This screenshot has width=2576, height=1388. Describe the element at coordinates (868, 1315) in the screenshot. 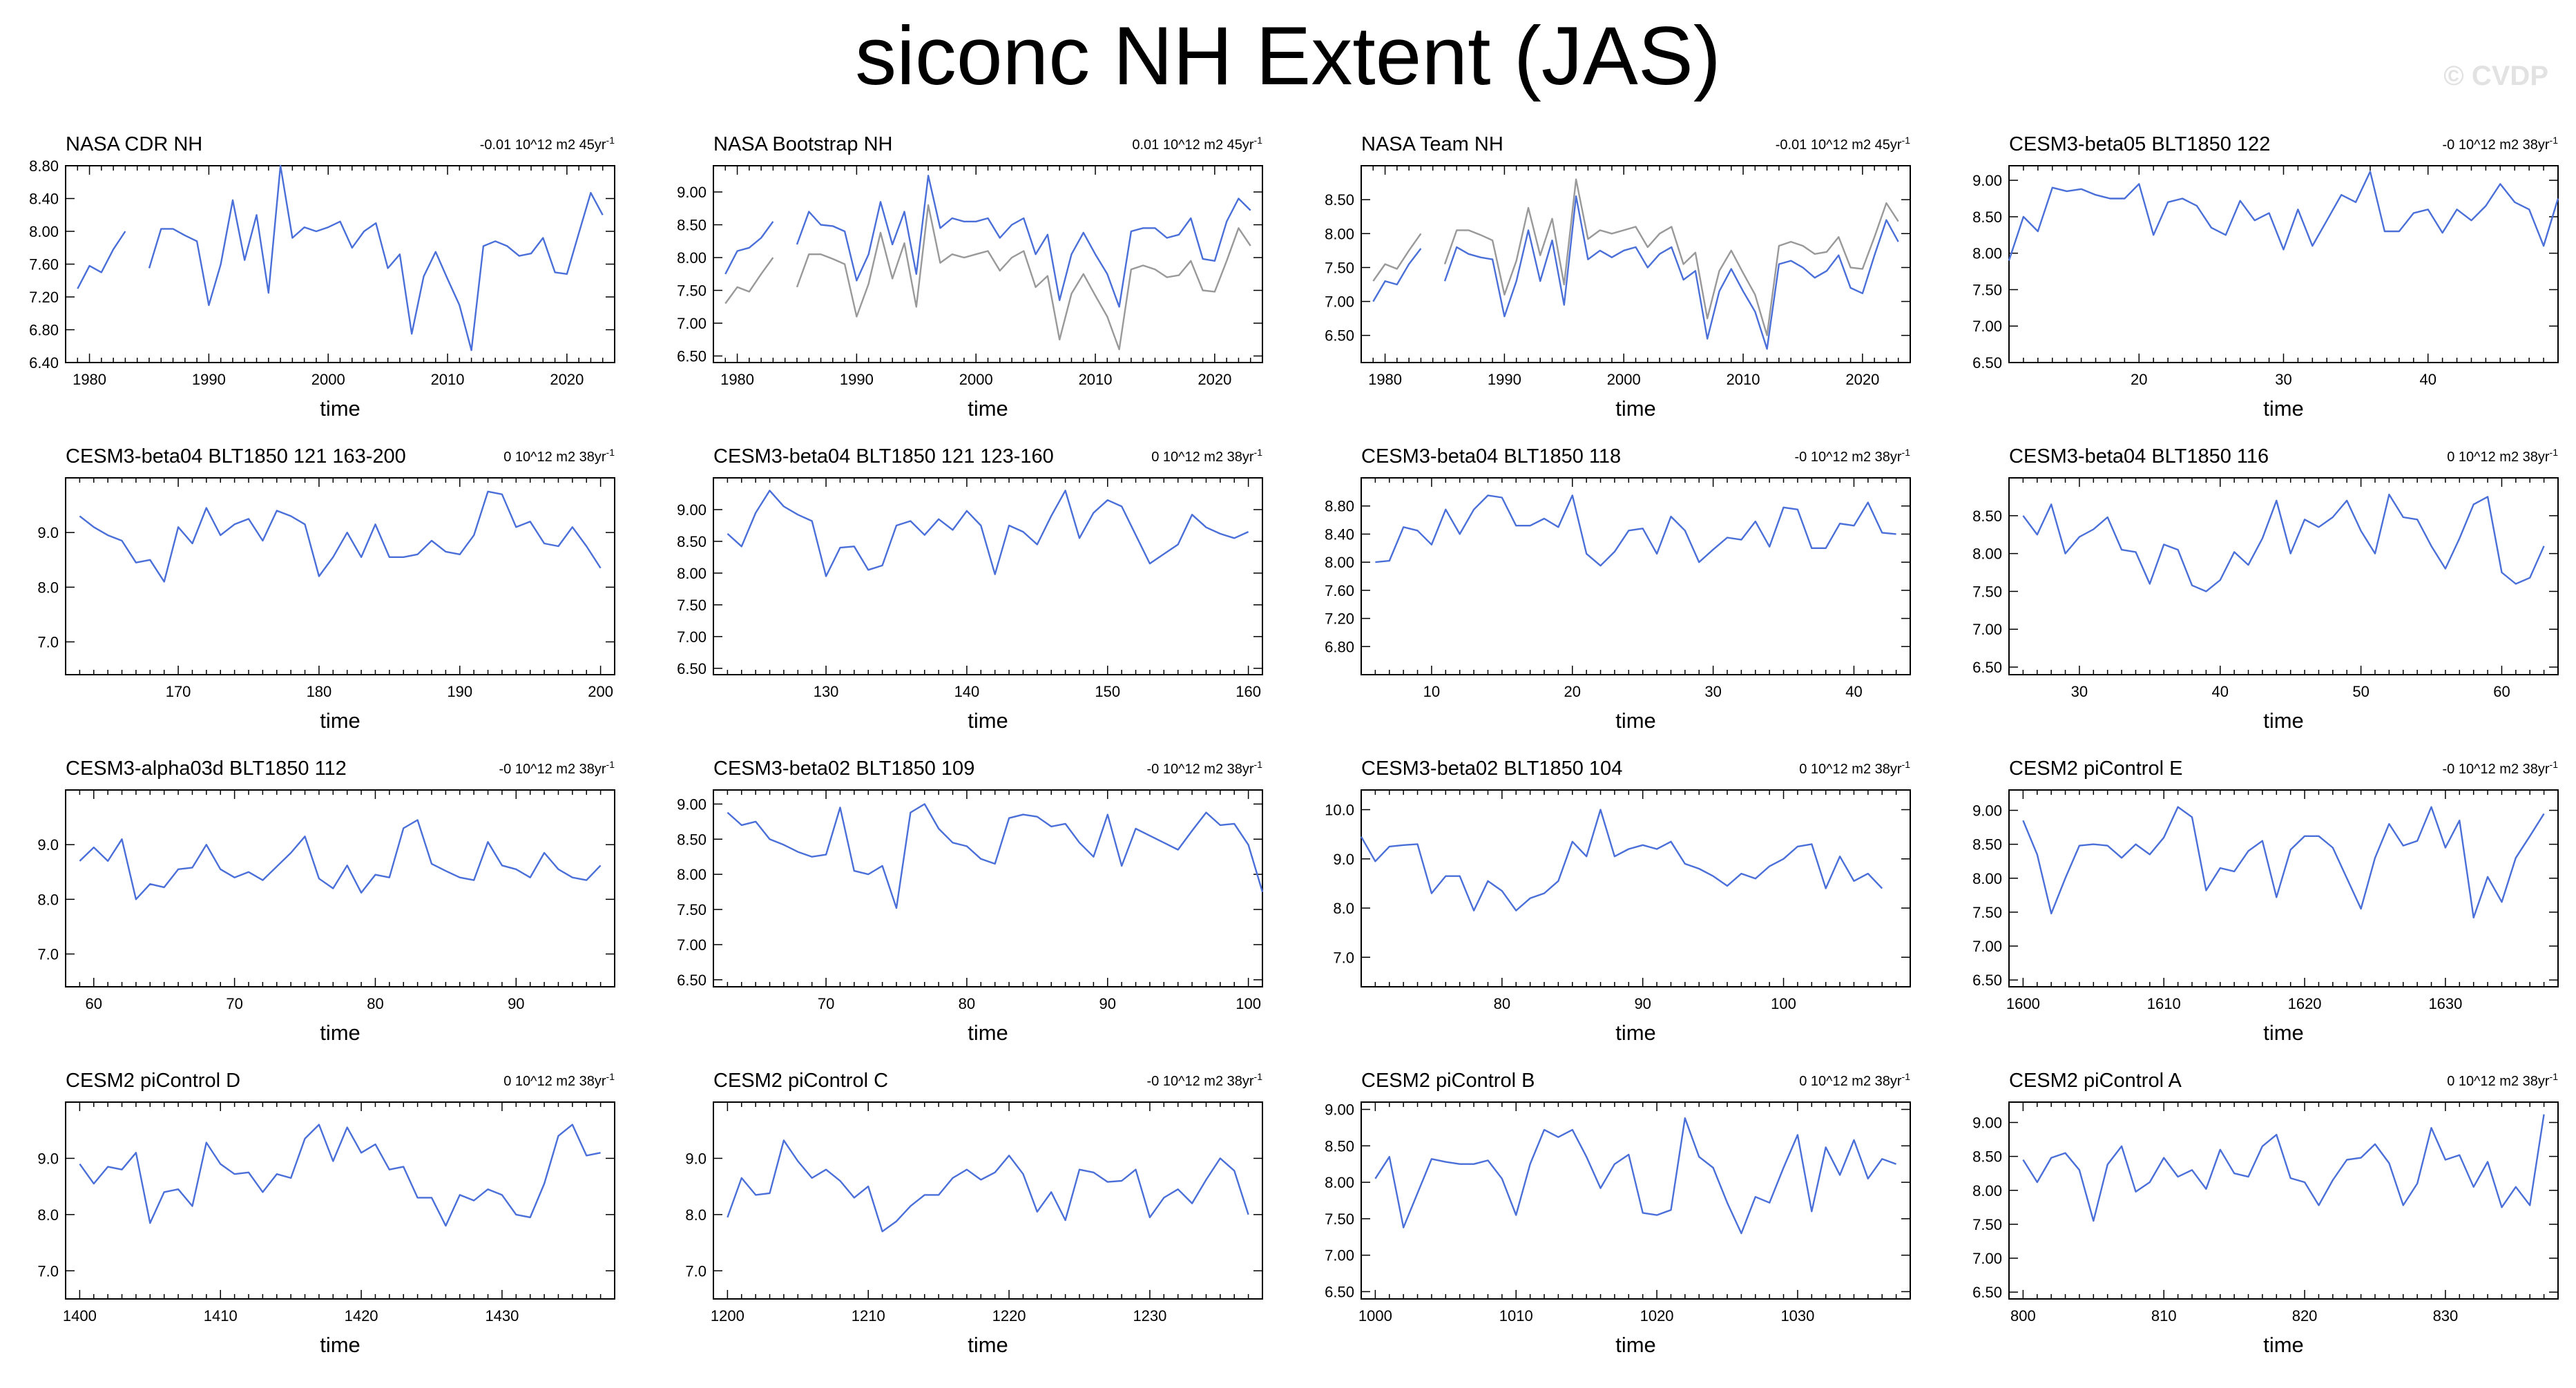

I see `x-tick-label: 1210` at that location.